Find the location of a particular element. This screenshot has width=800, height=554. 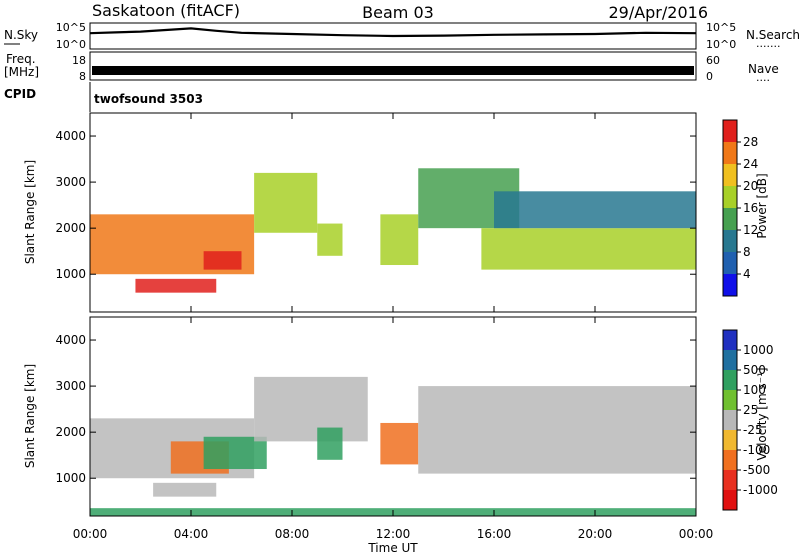

velocity-colorbar-label: Velocity [m s⁻¹] is located at coordinates (762, 413).